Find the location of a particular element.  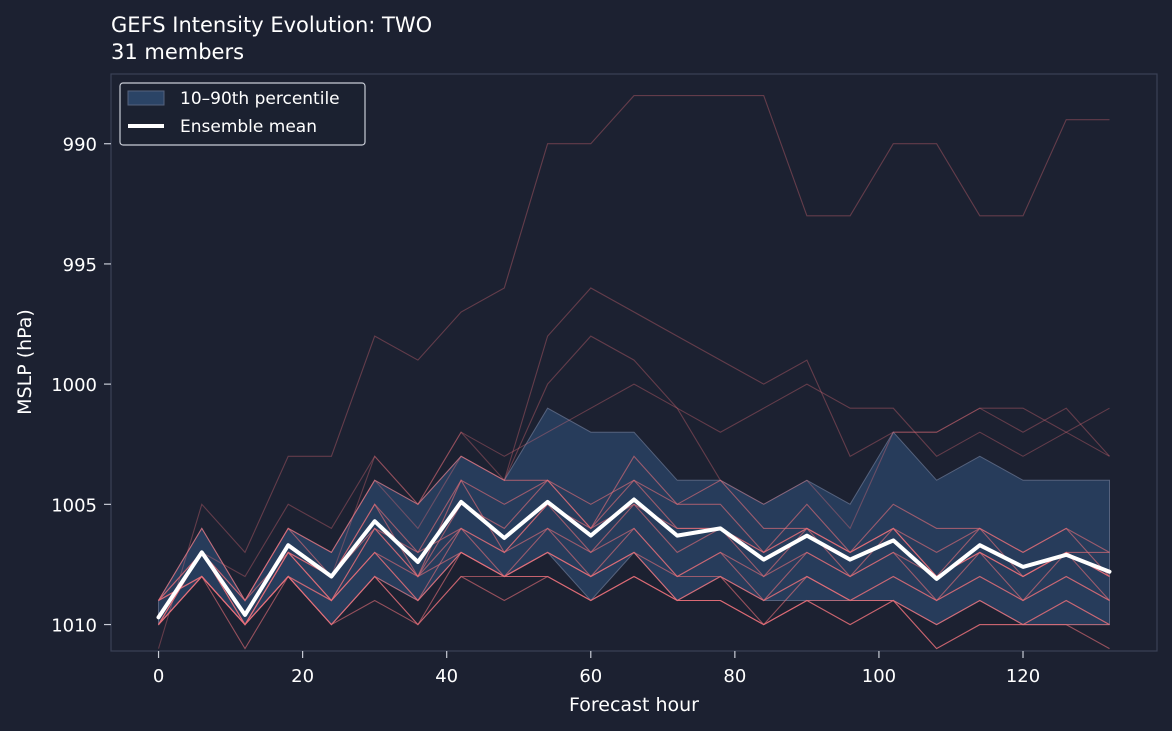

y-tick-label: 1005 is located at coordinates (74, 505).